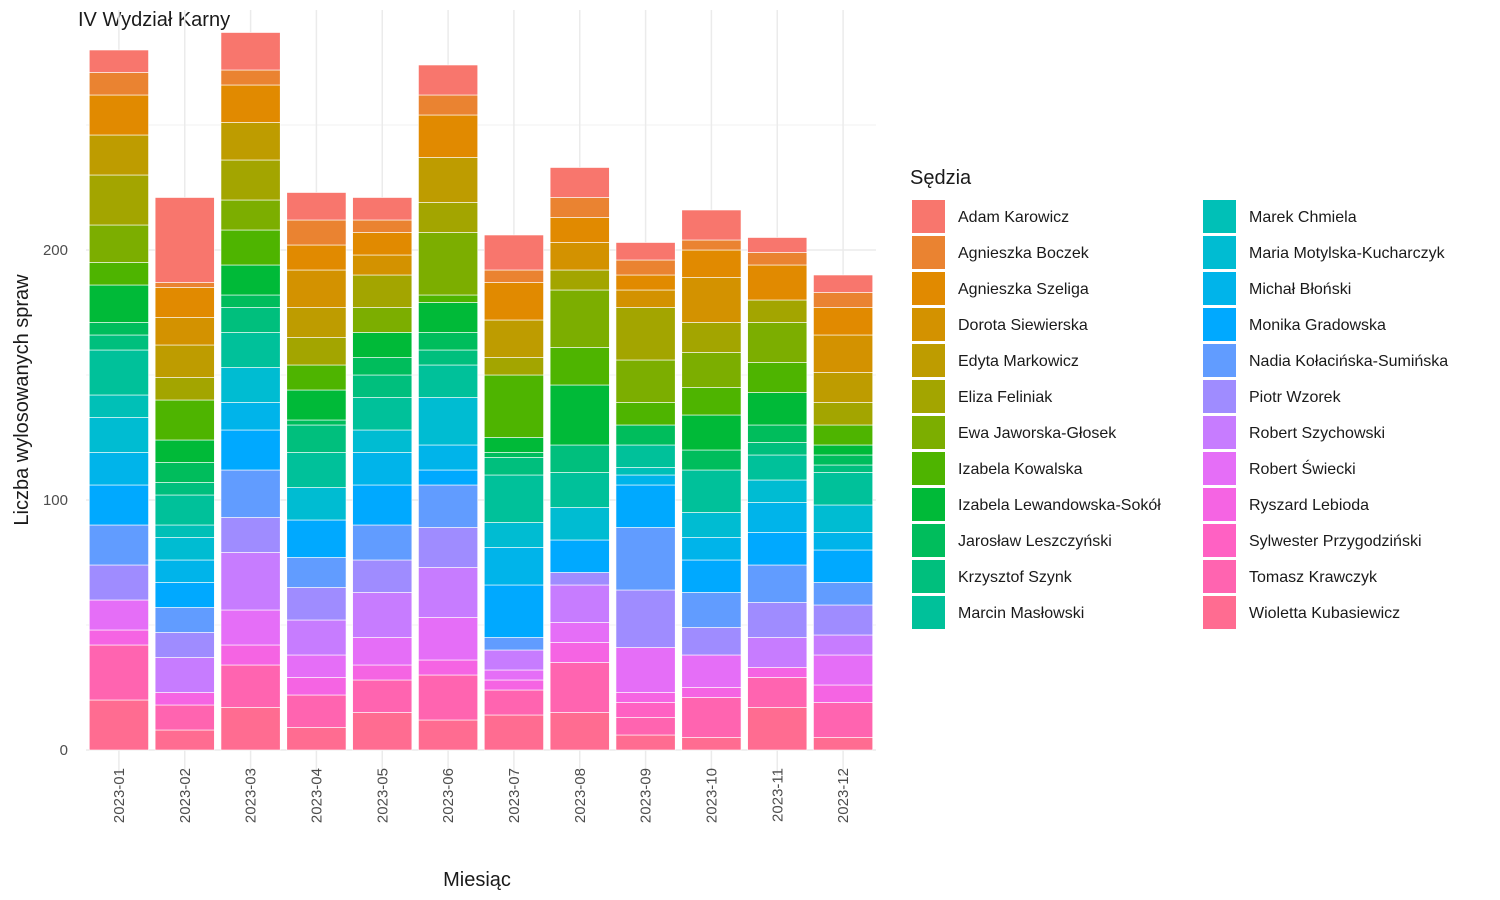 This screenshot has height=900, width=1500. I want to click on legend-label: Michał Błoński, so click(1300, 289).